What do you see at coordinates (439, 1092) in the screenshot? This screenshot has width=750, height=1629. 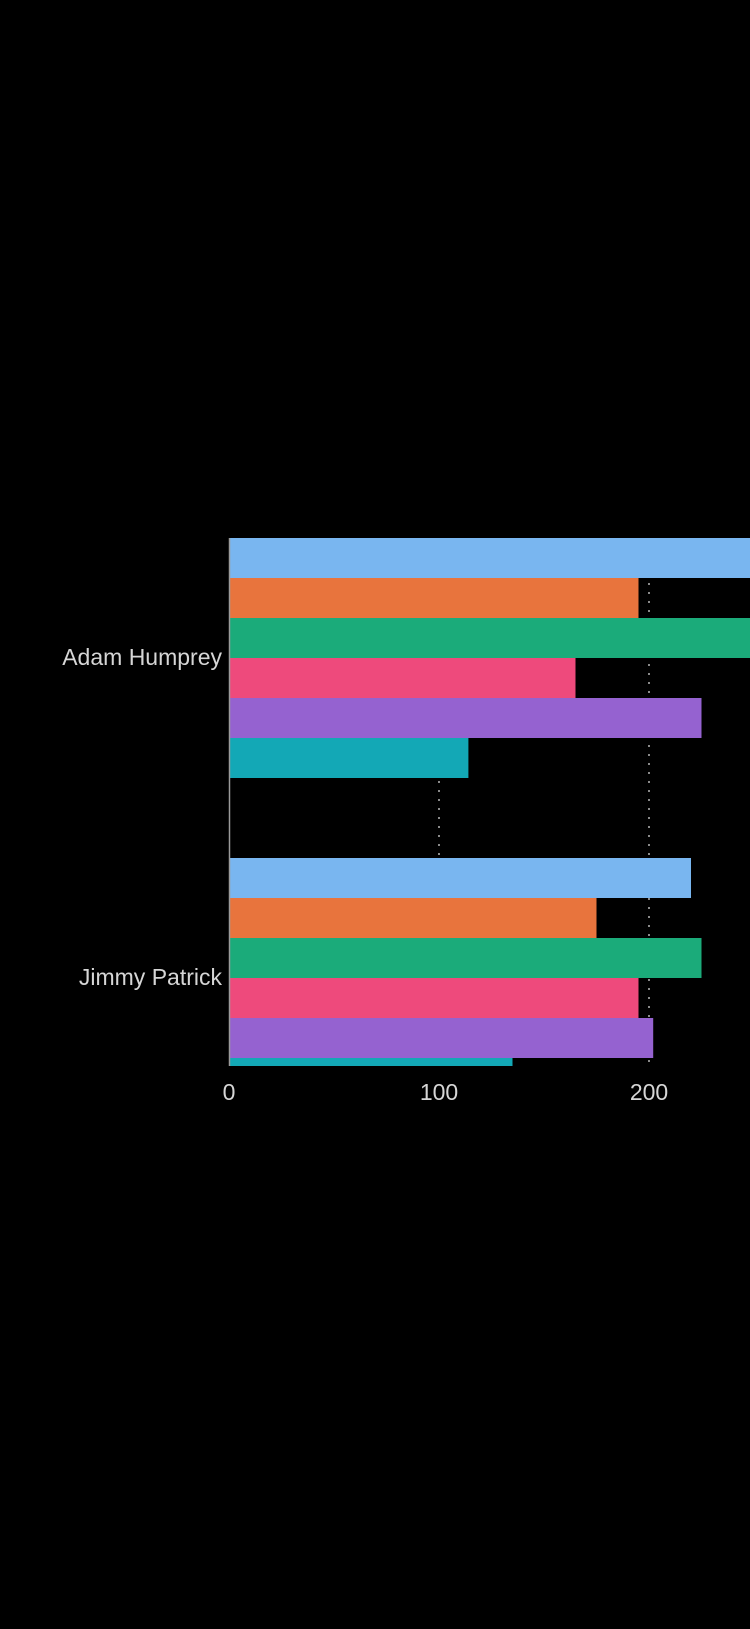 I see `x-tick-label: 100` at bounding box center [439, 1092].